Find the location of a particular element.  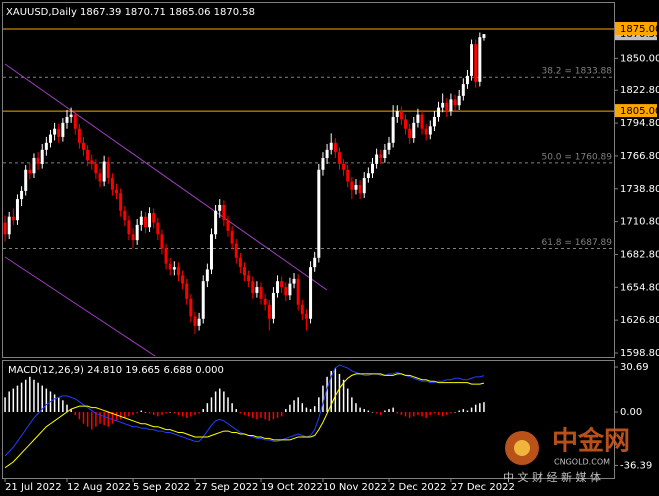

x-tick-label: 2 Dec 2022 is located at coordinates (418, 487).